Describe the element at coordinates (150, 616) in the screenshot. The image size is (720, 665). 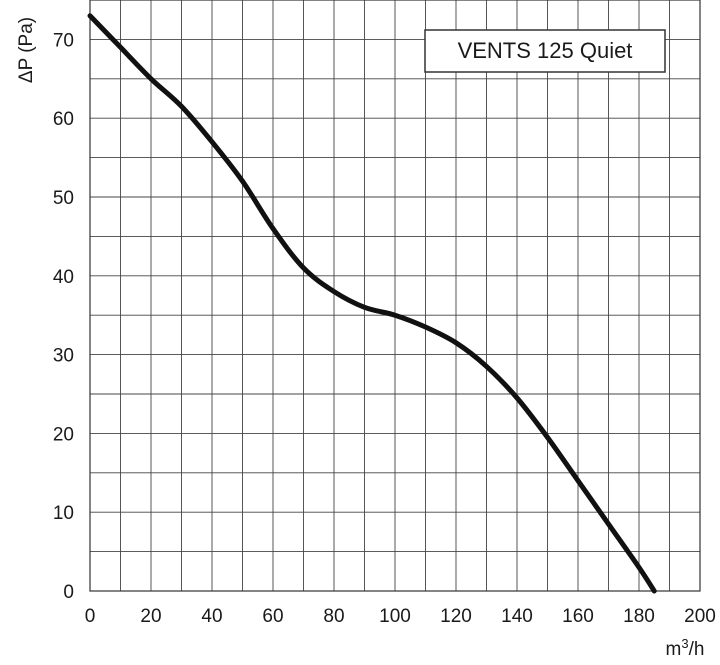
I see `x-tick-label: 20` at that location.